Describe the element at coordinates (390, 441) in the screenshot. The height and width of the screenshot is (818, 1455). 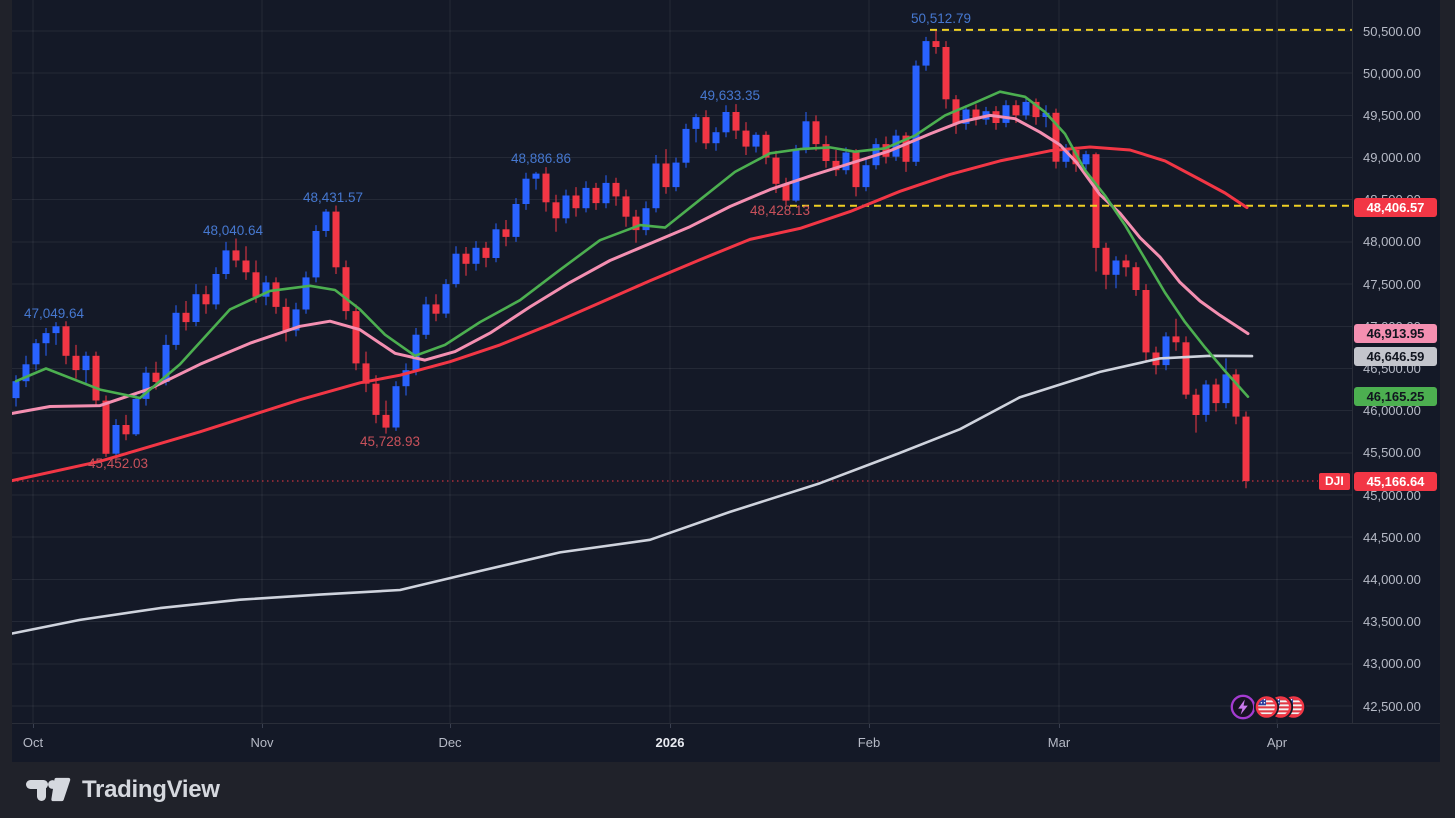
I see `low-price-label: 45,728.93` at that location.